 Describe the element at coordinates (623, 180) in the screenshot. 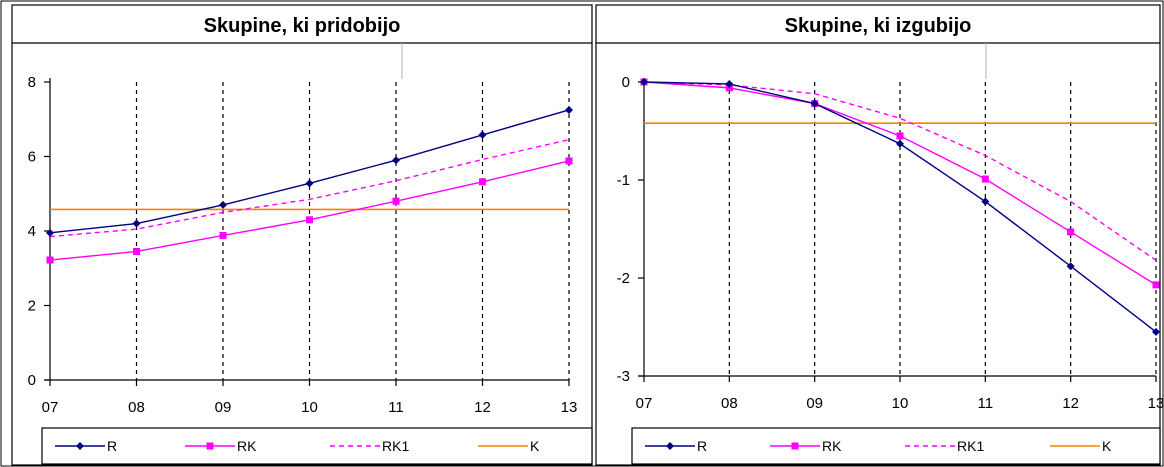

I see `y-tick-label: -1` at that location.